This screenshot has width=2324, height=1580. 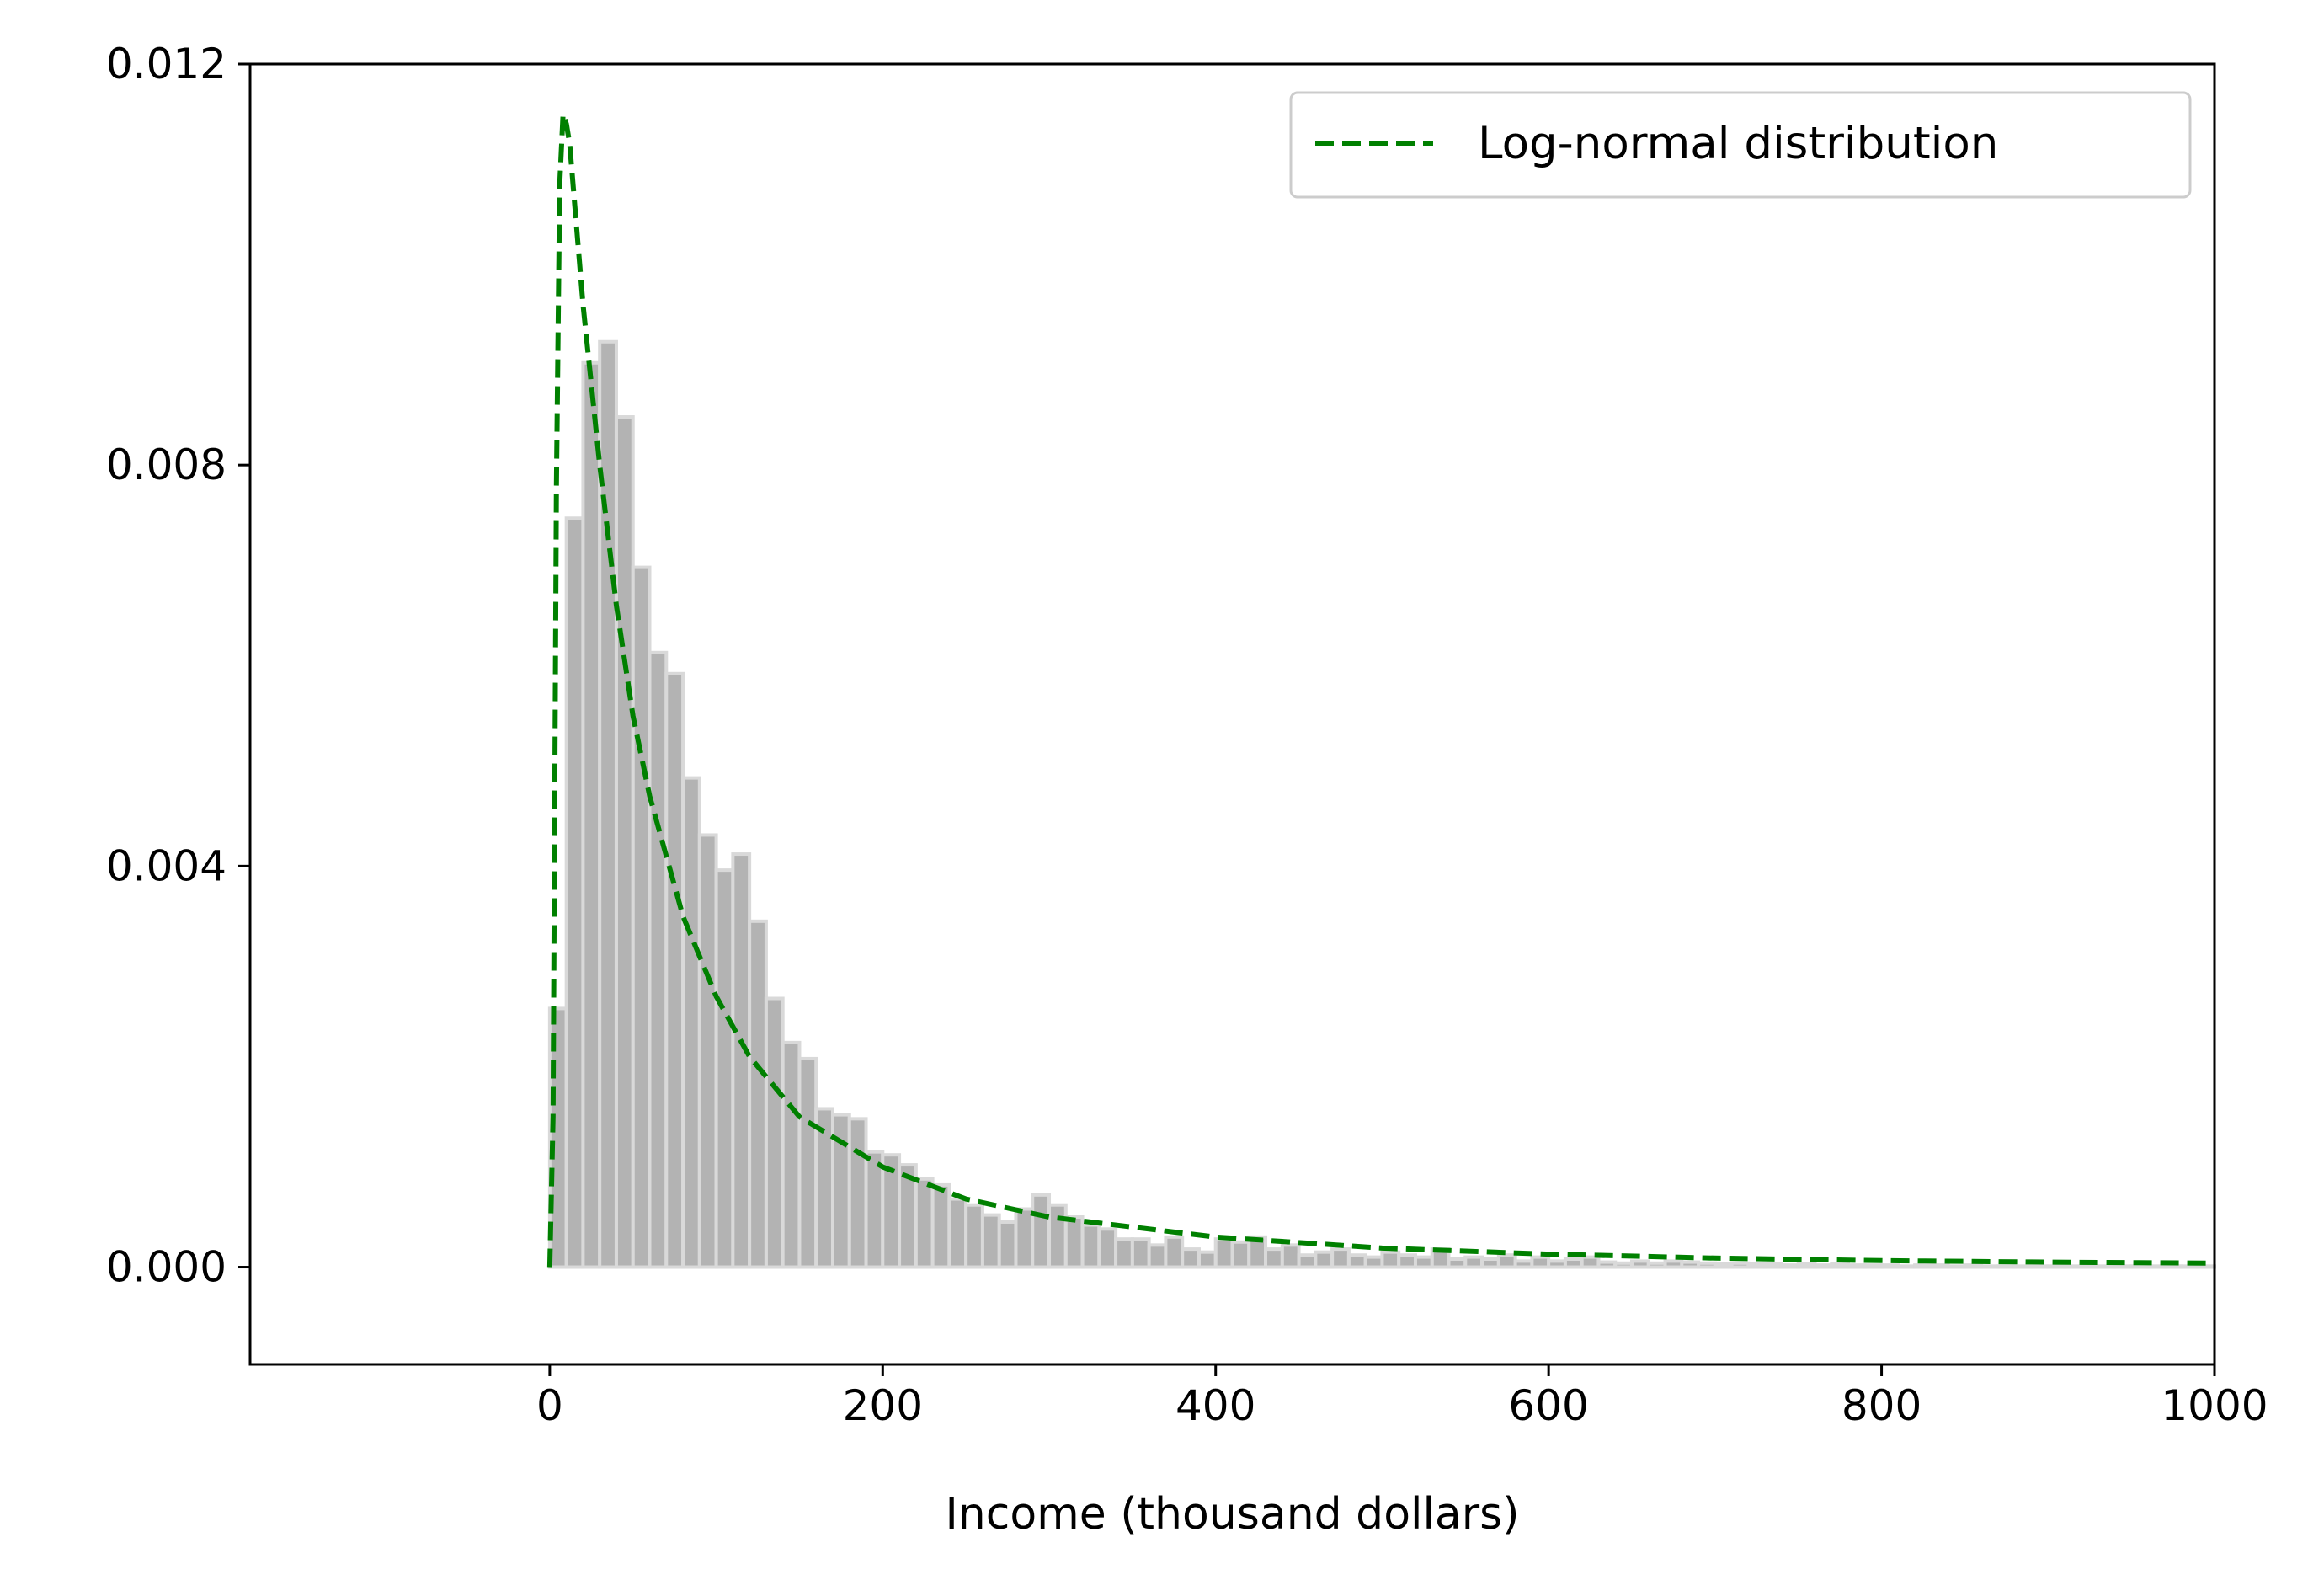 I want to click on legend-box, so click(x=1740, y=145).